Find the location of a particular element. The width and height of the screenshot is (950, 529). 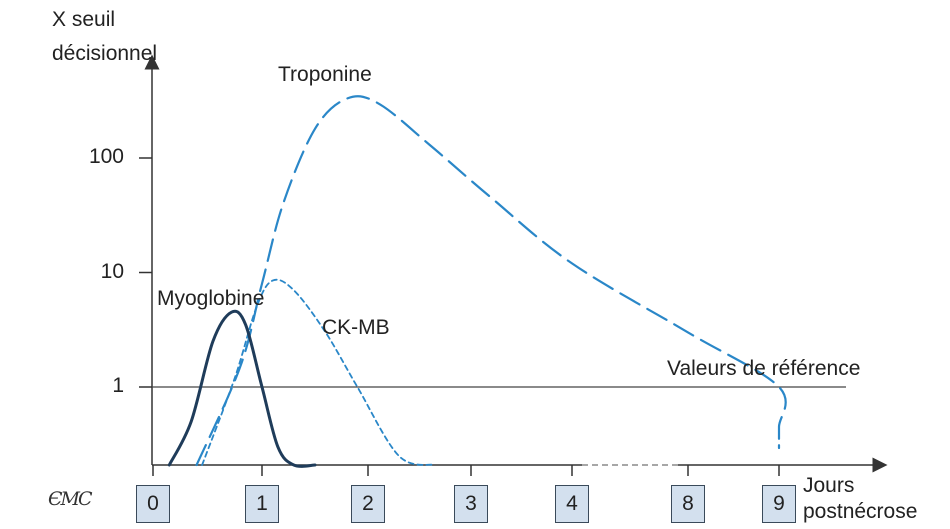

x-category-box: 0 is located at coordinates (153, 504).